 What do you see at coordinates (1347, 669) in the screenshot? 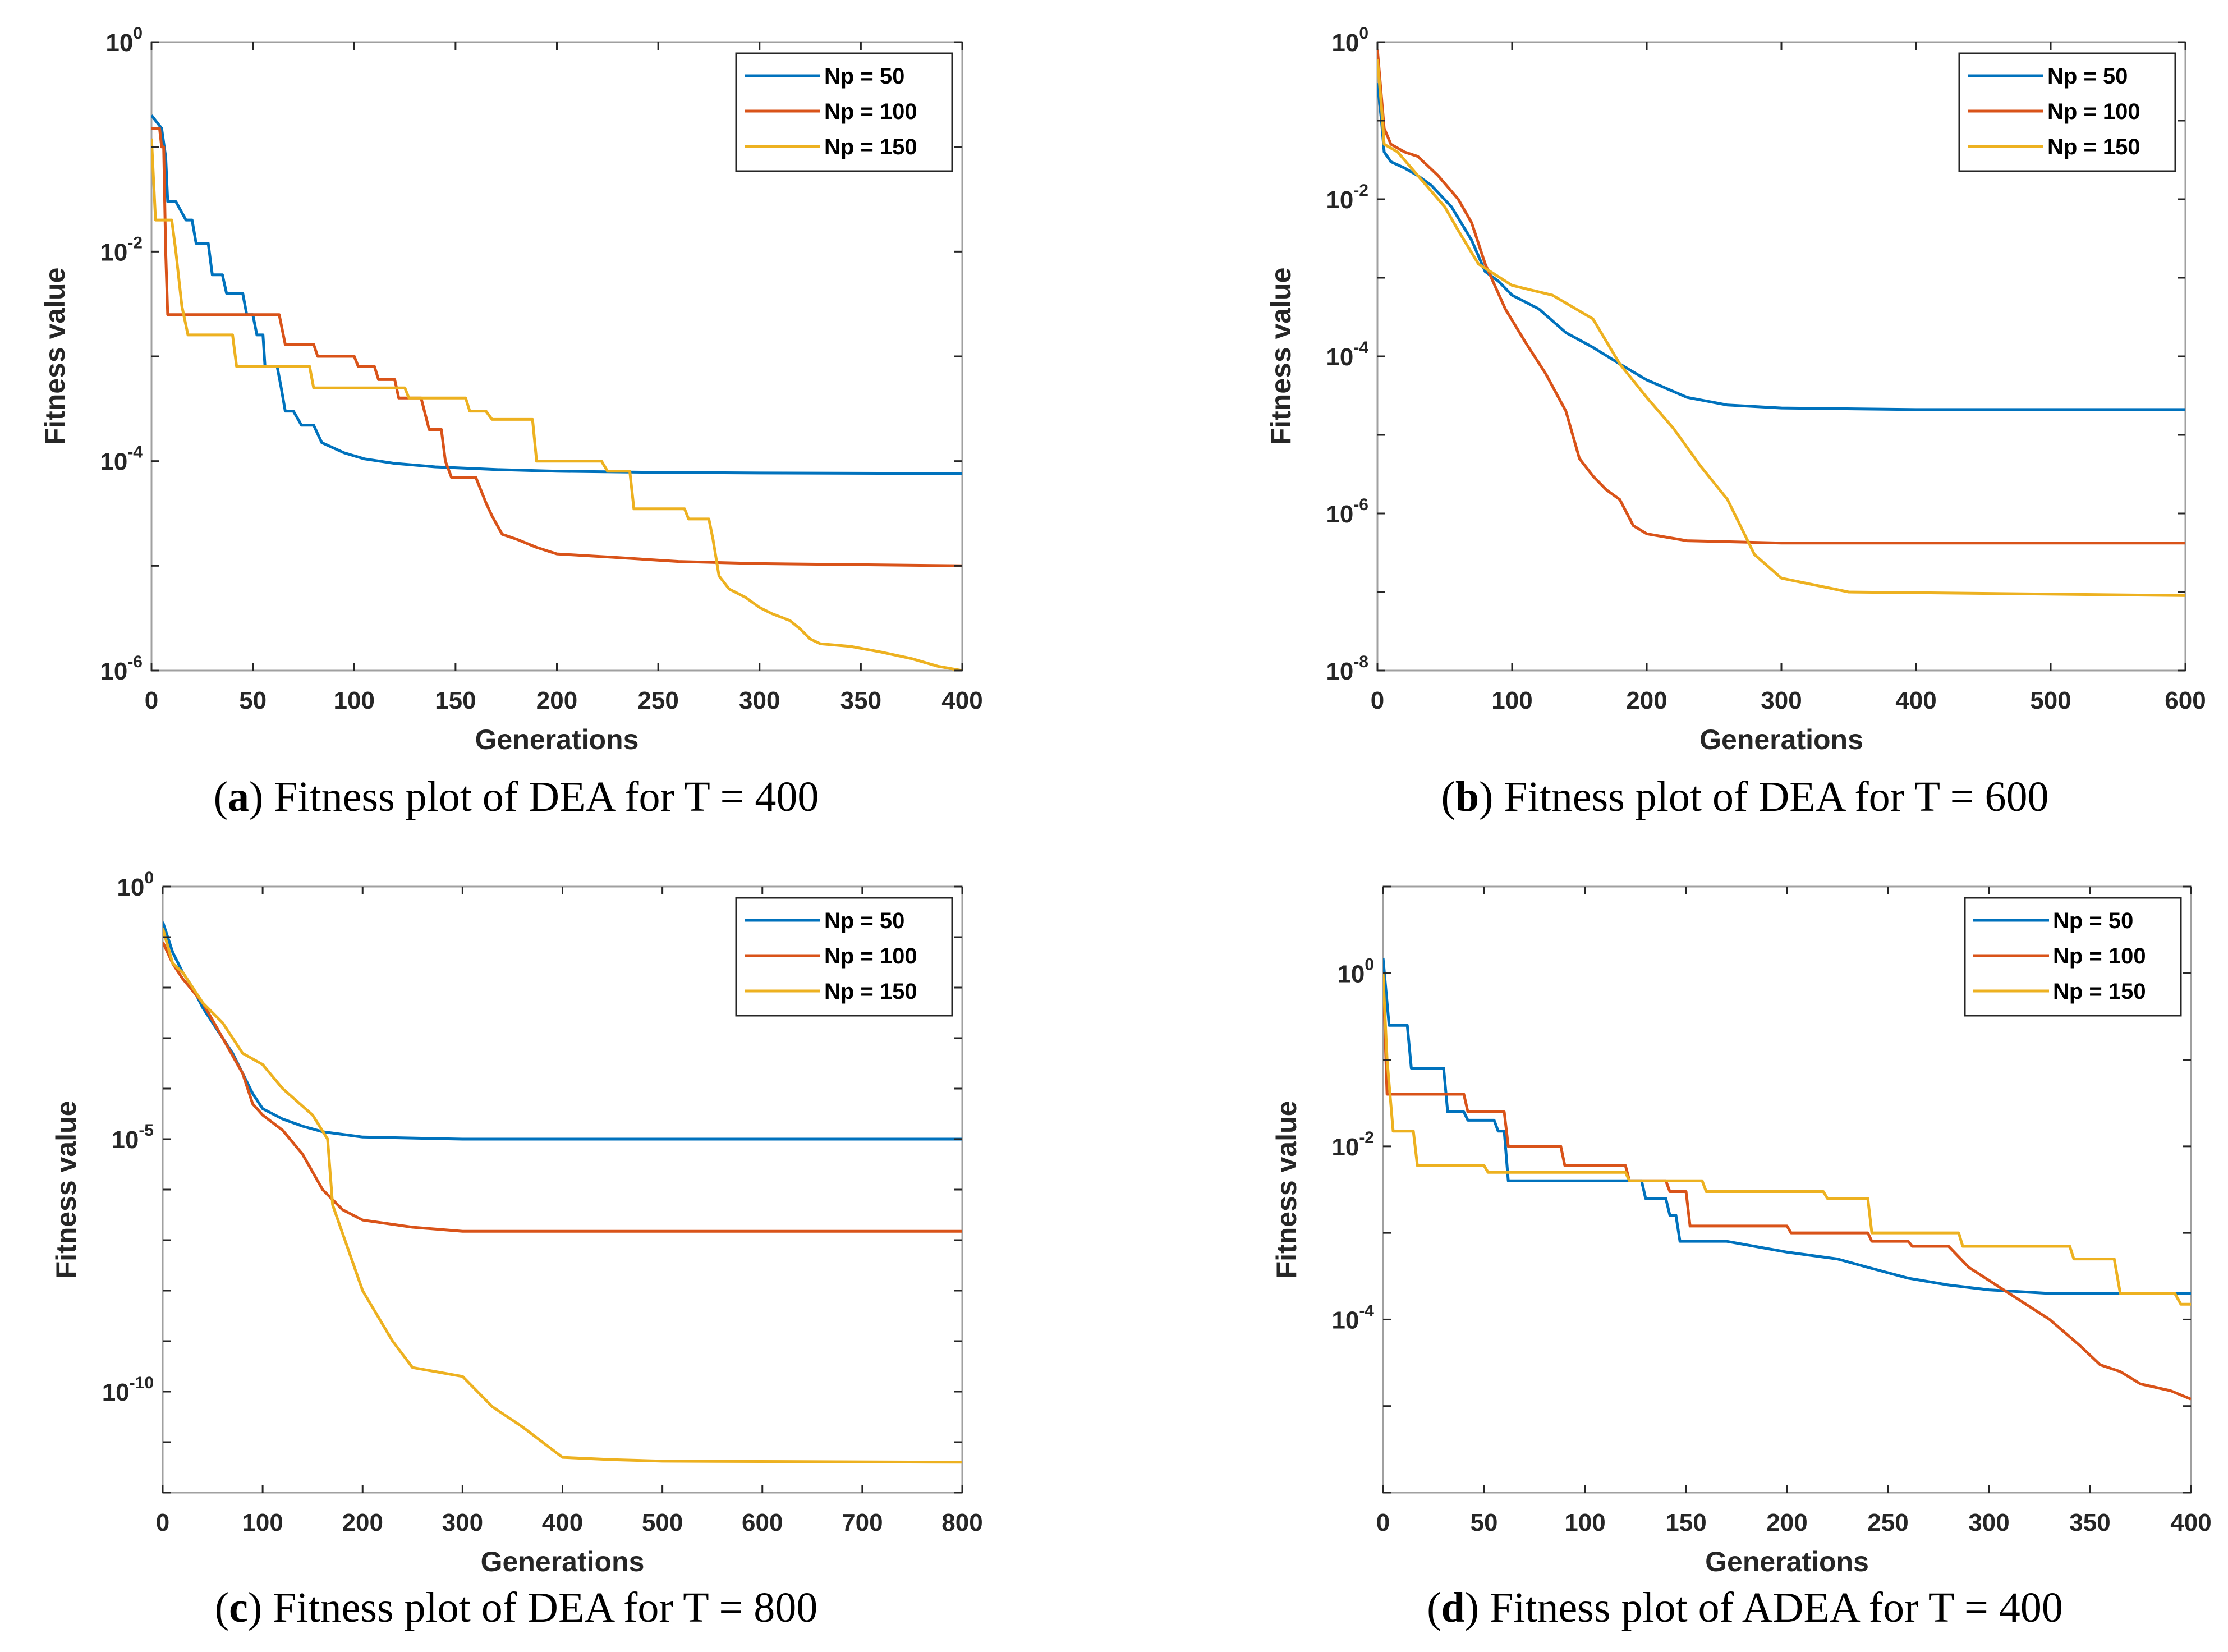
I see `y-tick-label: 10⁻⁸` at bounding box center [1347, 669].